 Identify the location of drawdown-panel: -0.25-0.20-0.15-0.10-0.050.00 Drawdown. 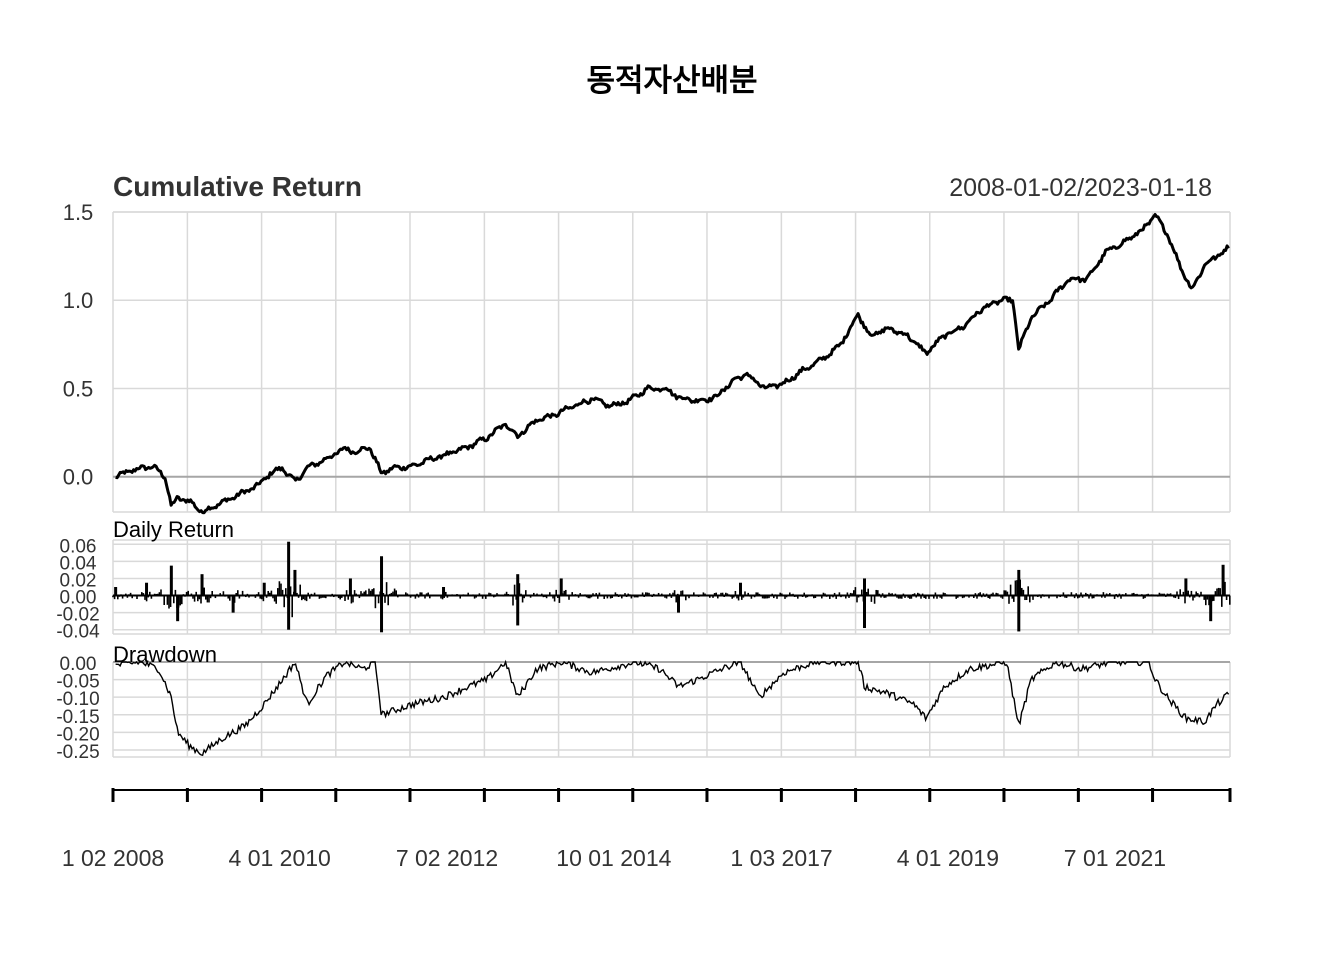
(643, 702).